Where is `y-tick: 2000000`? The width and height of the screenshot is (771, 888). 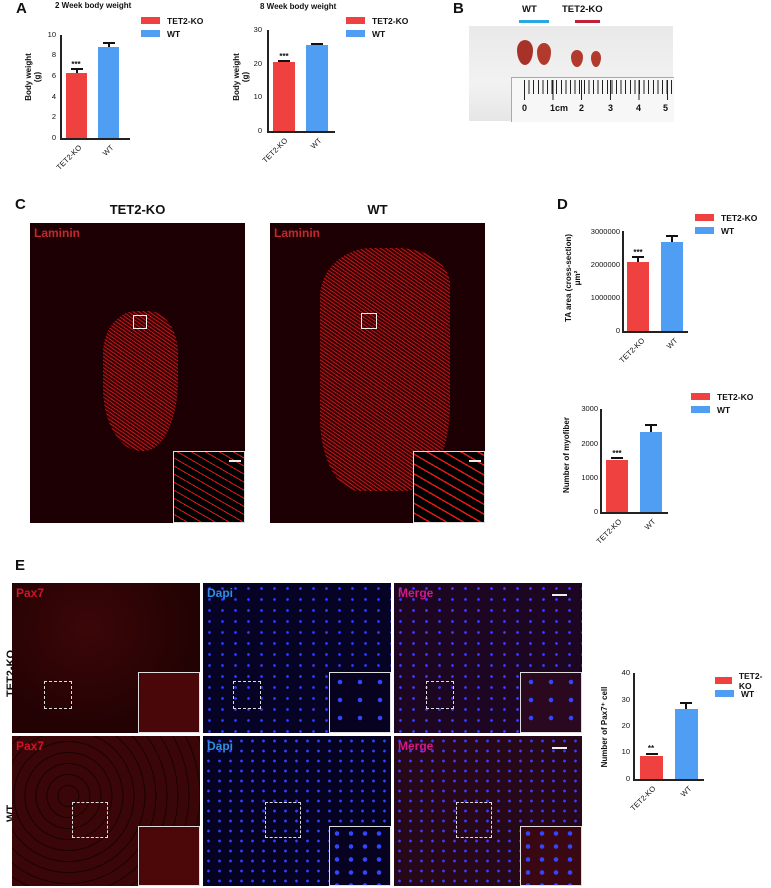 y-tick: 2000000 is located at coordinates (605, 264).